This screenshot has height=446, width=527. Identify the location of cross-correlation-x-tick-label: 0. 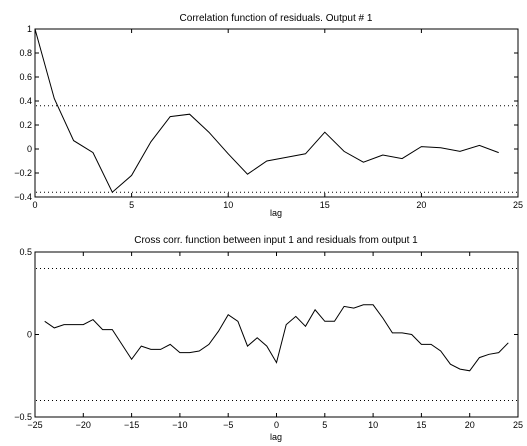
(276, 425).